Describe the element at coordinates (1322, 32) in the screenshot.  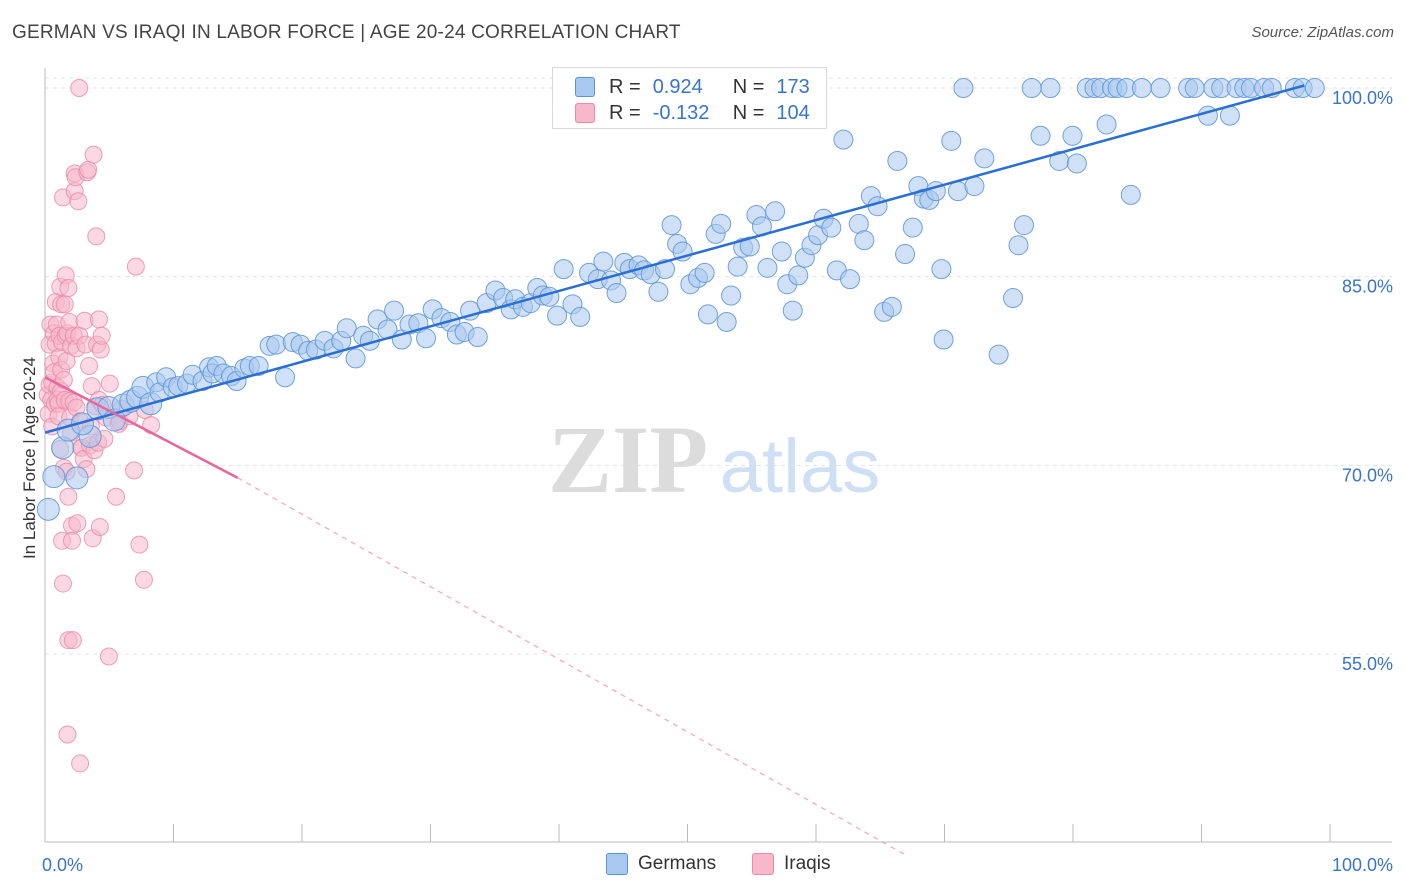
I see `source-attribution: Source: ZipAtlas.com` at that location.